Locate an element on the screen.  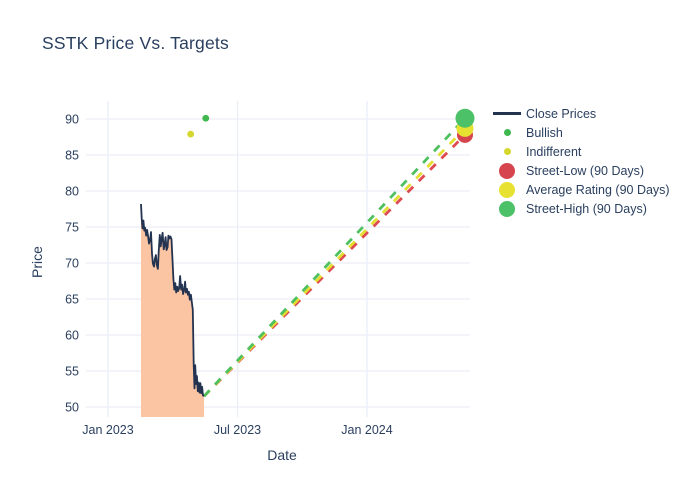
bullish-swatch-icon is located at coordinates (507, 132).